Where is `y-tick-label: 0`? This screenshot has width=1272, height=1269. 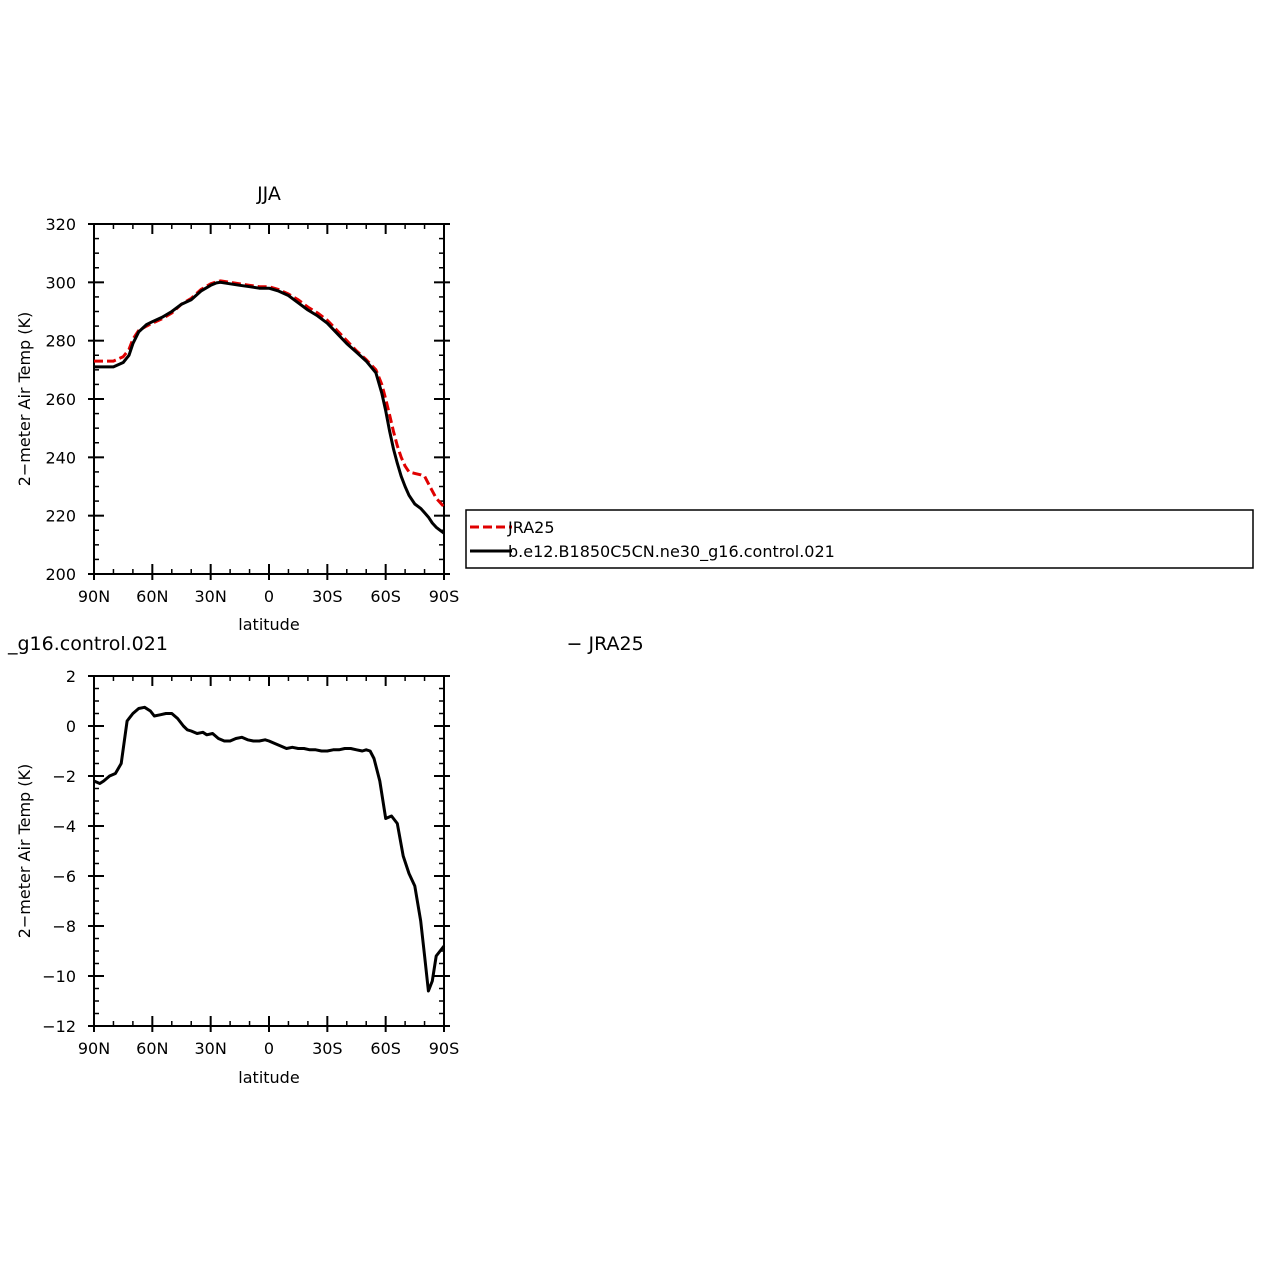
y-tick-label: 0 is located at coordinates (71, 726).